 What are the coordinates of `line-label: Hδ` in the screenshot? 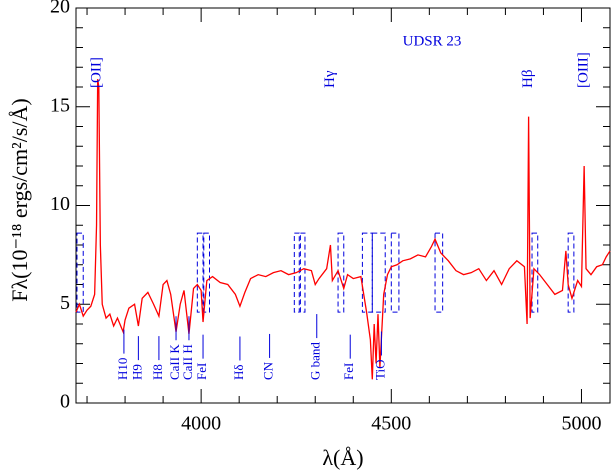 It's located at (238, 372).